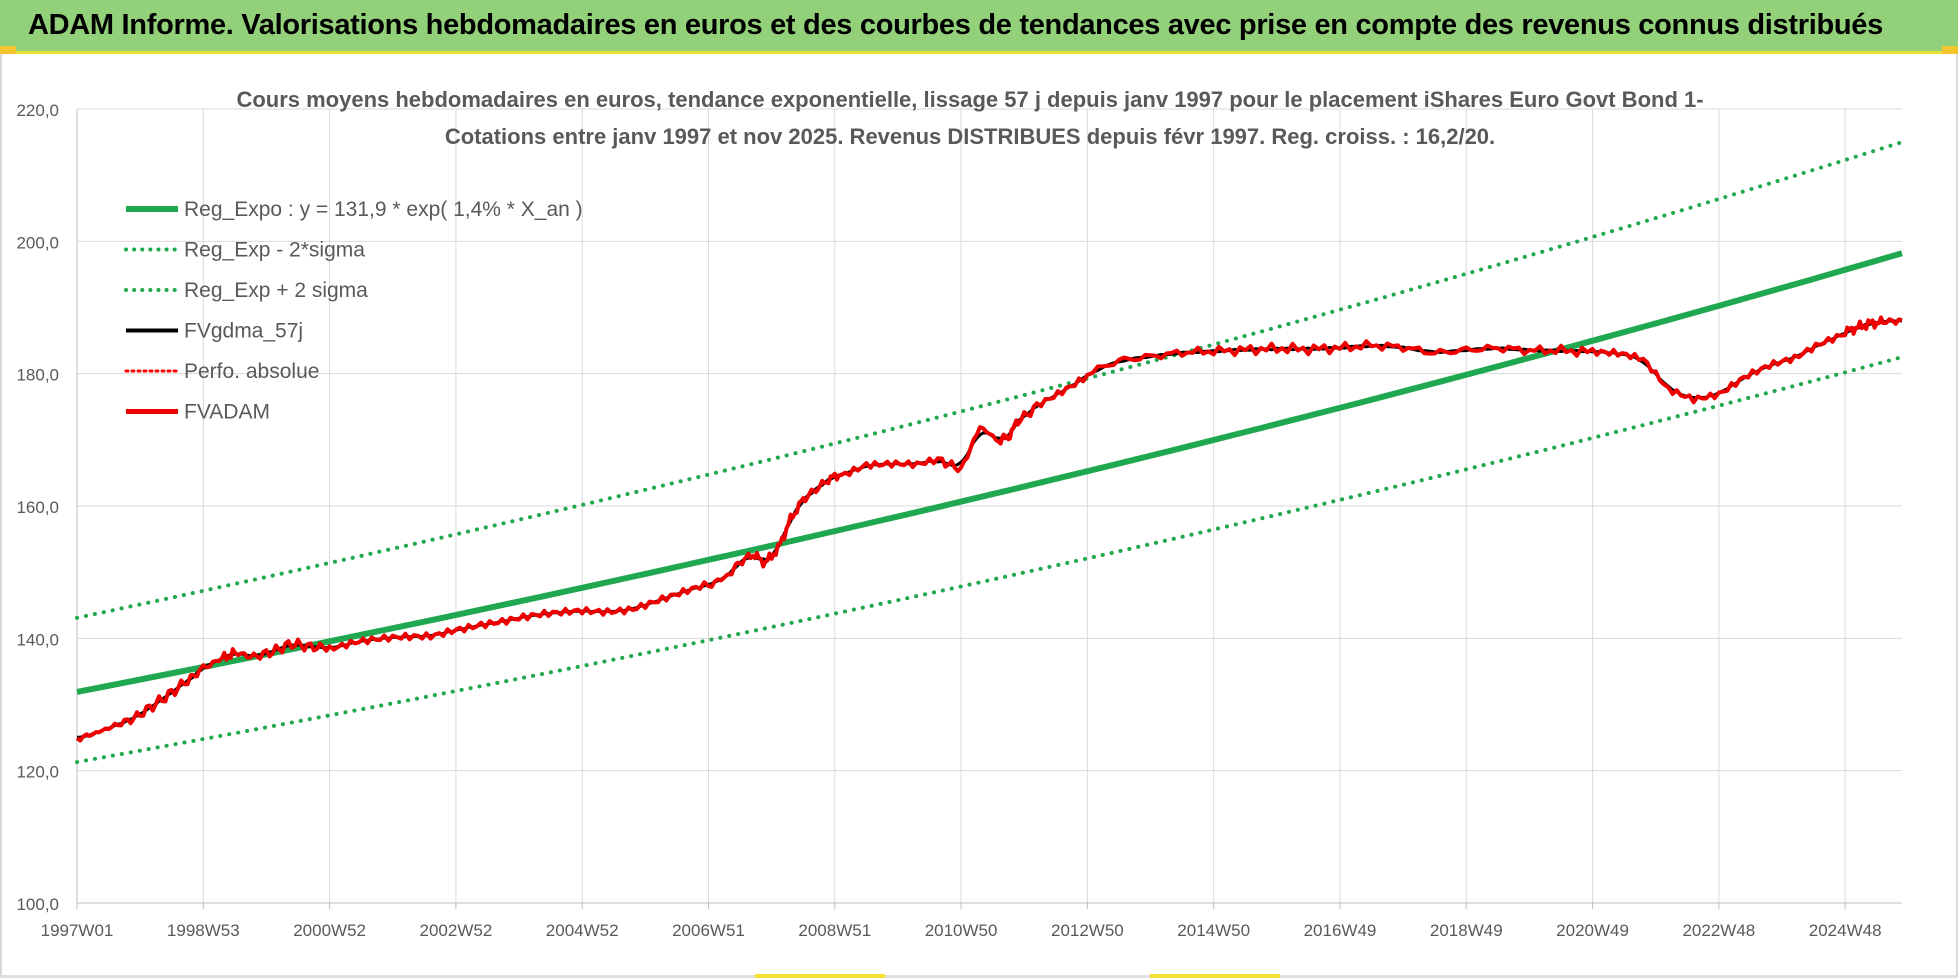 The image size is (1958, 978). What do you see at coordinates (243, 331) in the screenshot?
I see `legend-label: FVgdma_57j` at bounding box center [243, 331].